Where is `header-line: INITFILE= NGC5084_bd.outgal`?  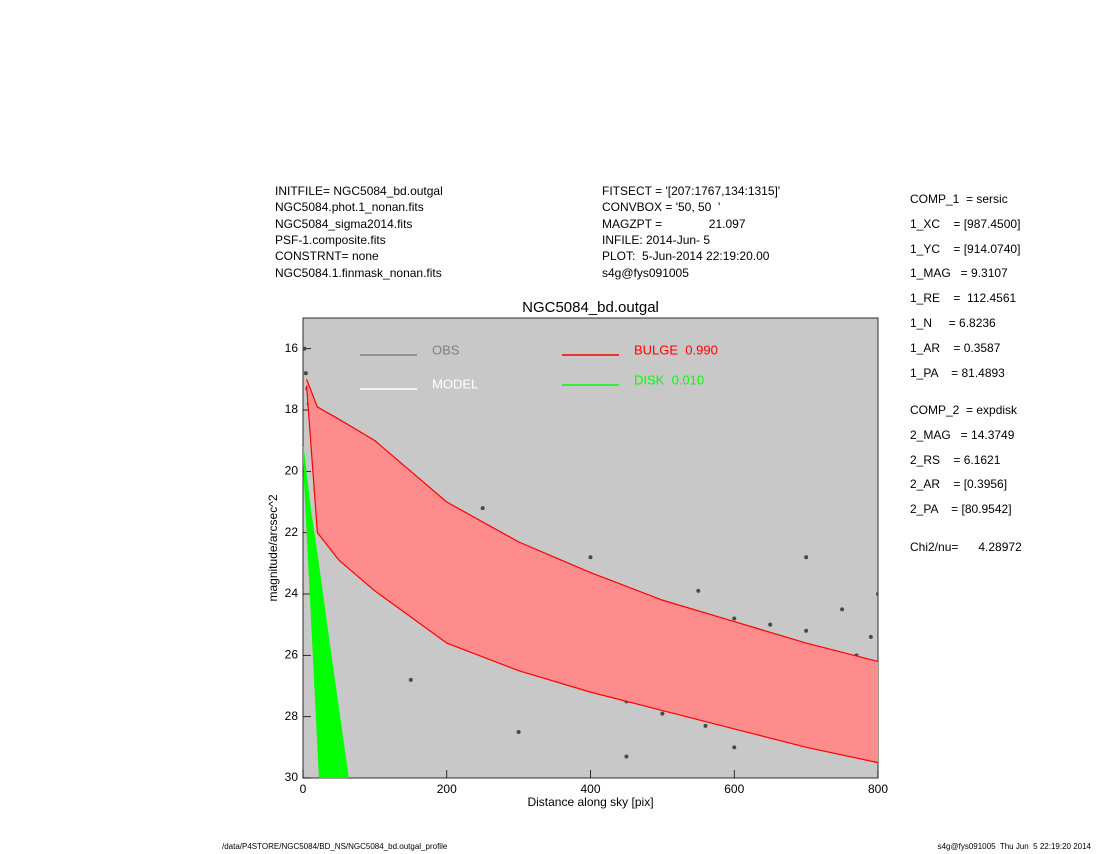 header-line: INITFILE= NGC5084_bd.outgal is located at coordinates (359, 191).